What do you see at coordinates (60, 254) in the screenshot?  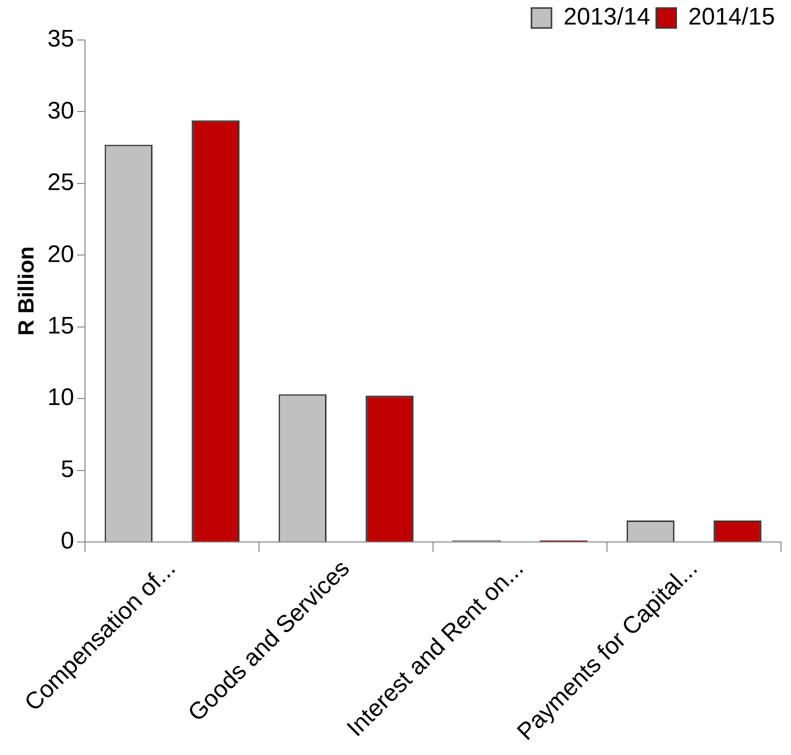 I see `y-tick-label: 20` at bounding box center [60, 254].